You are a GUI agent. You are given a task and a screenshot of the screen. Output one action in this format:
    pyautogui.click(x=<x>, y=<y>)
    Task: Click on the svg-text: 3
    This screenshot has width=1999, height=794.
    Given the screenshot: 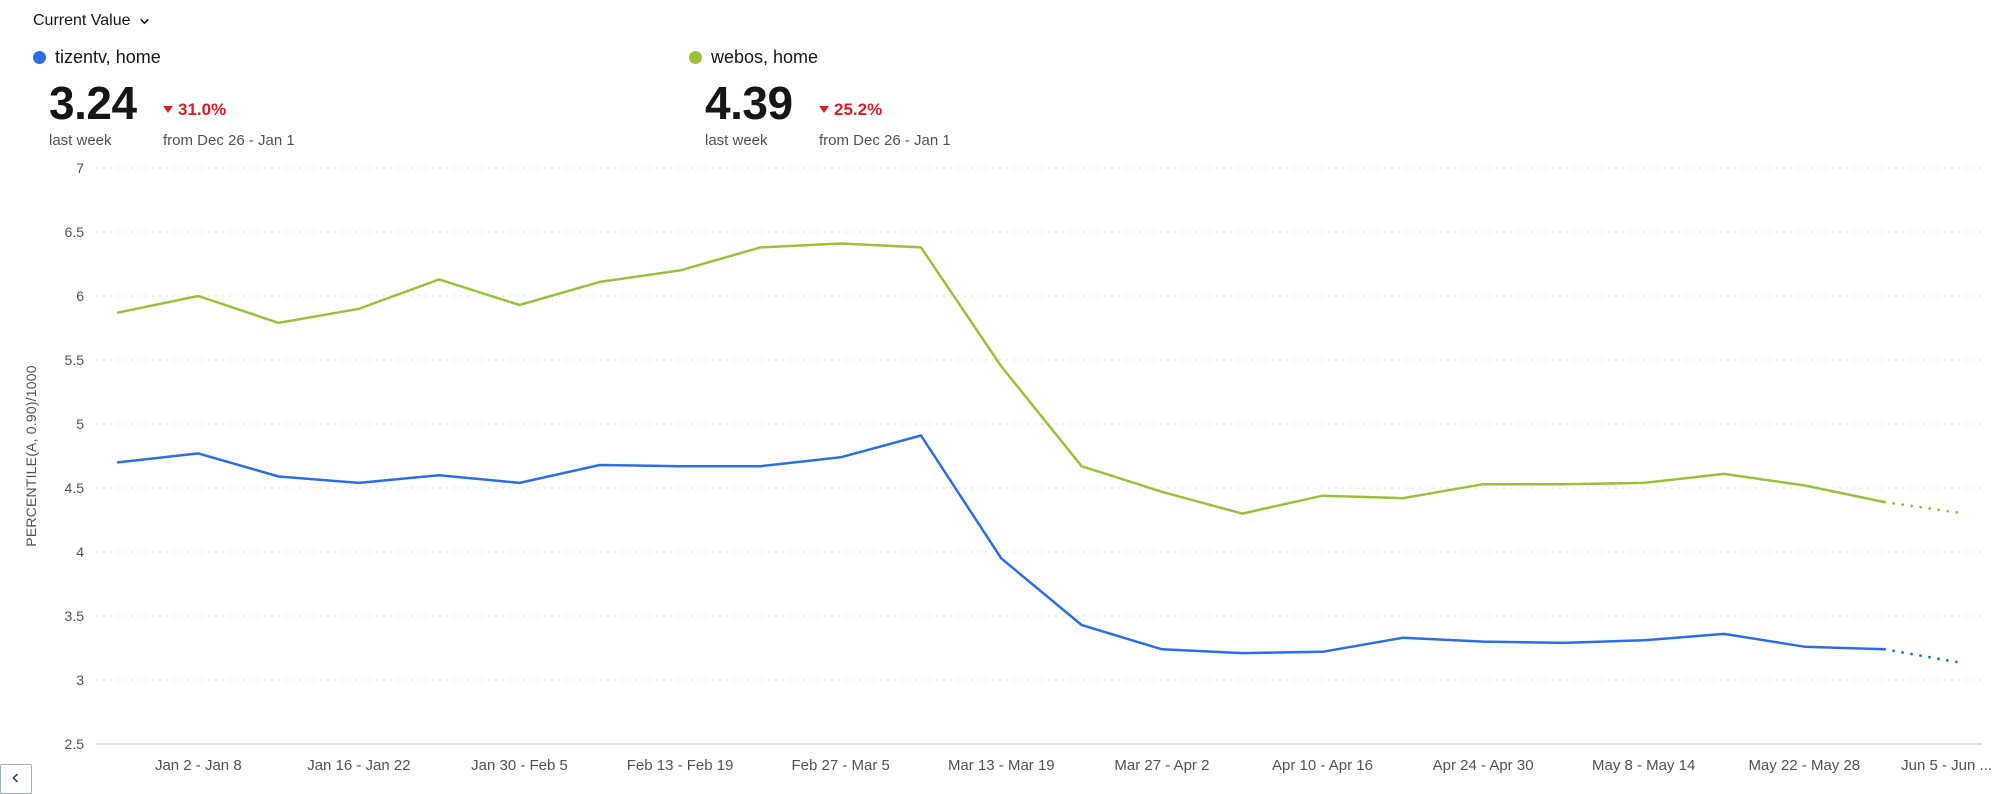 What is the action you would take?
    pyautogui.click(x=80, y=680)
    